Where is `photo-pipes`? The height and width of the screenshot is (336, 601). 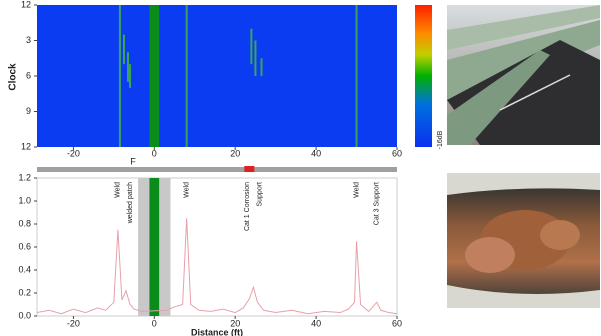 photo-pipes is located at coordinates (523, 75).